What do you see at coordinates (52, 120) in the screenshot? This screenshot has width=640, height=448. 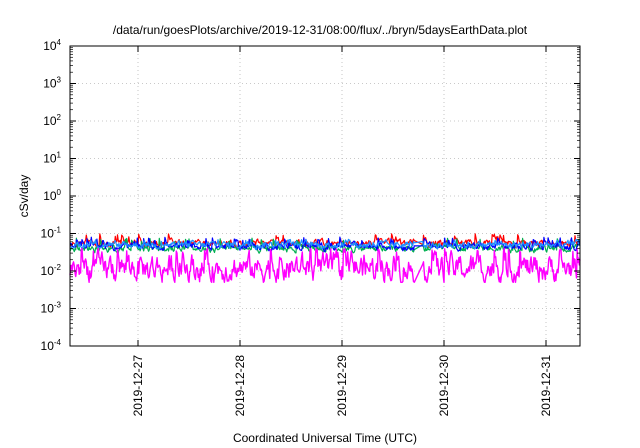 I see `y-tick-label: 10²` at bounding box center [52, 120].